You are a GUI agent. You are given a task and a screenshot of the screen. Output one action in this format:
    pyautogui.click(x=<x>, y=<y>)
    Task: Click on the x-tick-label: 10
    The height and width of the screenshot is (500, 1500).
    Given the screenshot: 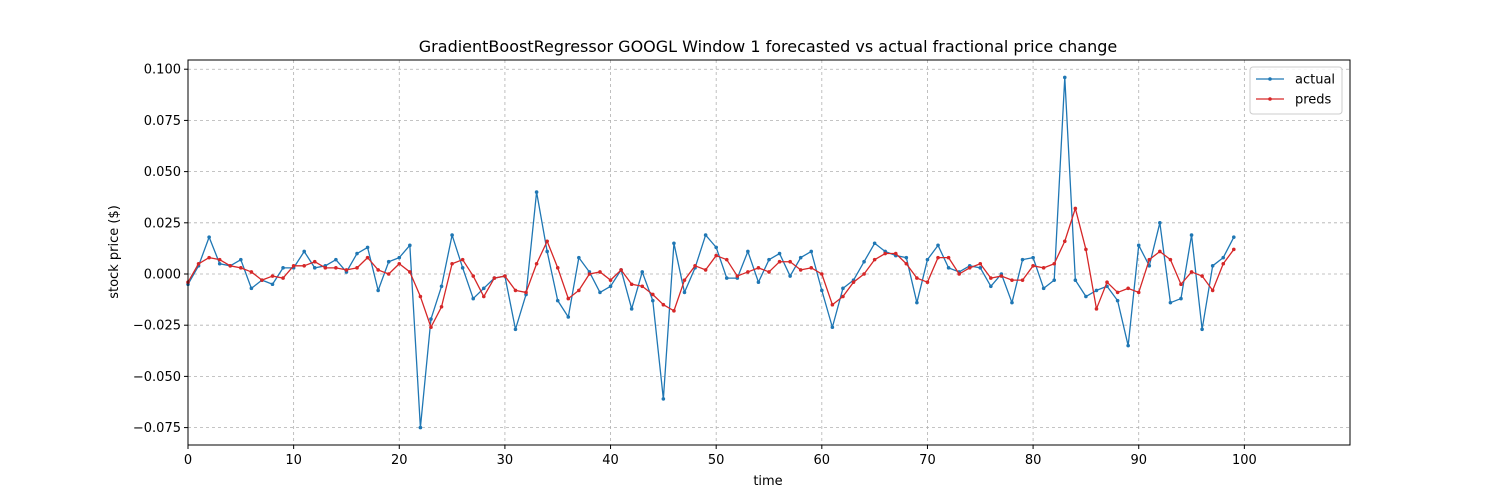 What is the action you would take?
    pyautogui.click(x=293, y=460)
    